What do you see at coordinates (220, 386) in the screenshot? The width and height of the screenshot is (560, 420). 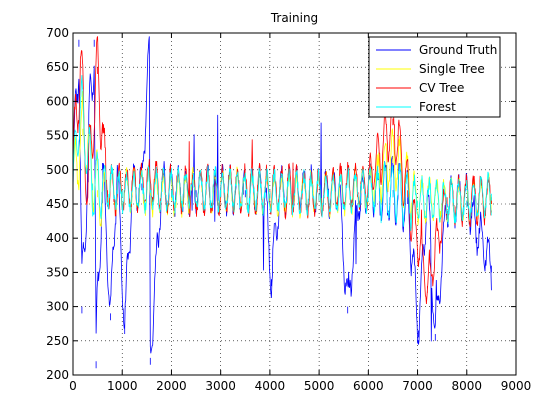 I see `x-tick-label: 3000` at bounding box center [220, 386].